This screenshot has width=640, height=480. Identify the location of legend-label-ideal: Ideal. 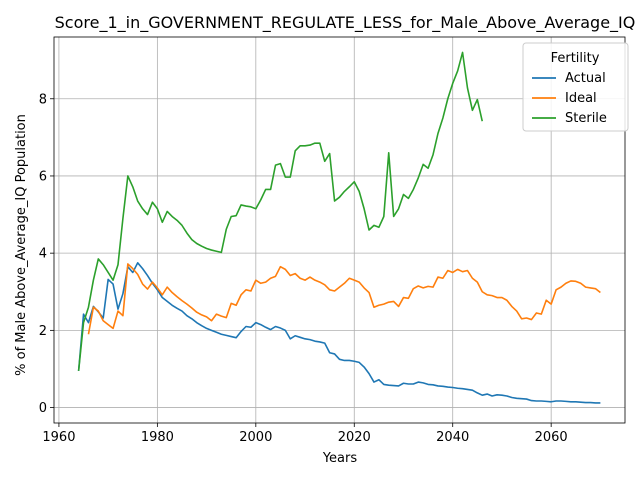
(581, 98).